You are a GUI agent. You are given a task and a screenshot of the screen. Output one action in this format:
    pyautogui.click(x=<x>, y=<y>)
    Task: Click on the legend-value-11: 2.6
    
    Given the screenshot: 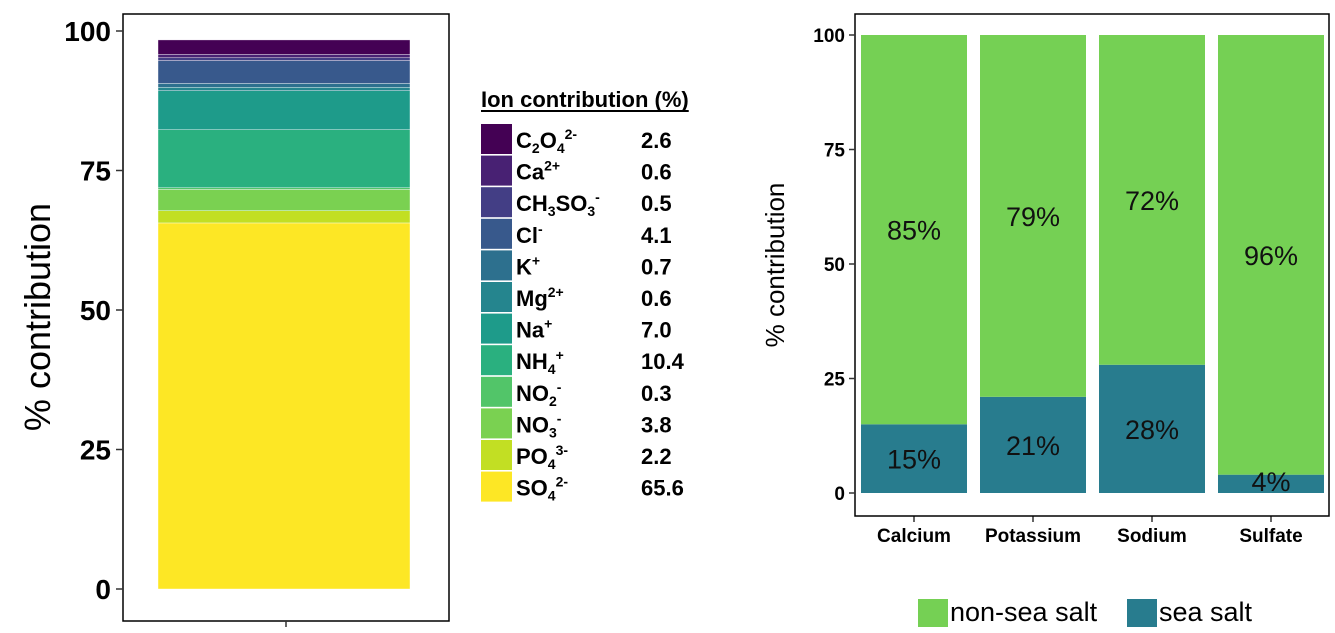 What is the action you would take?
    pyautogui.click(x=656, y=140)
    